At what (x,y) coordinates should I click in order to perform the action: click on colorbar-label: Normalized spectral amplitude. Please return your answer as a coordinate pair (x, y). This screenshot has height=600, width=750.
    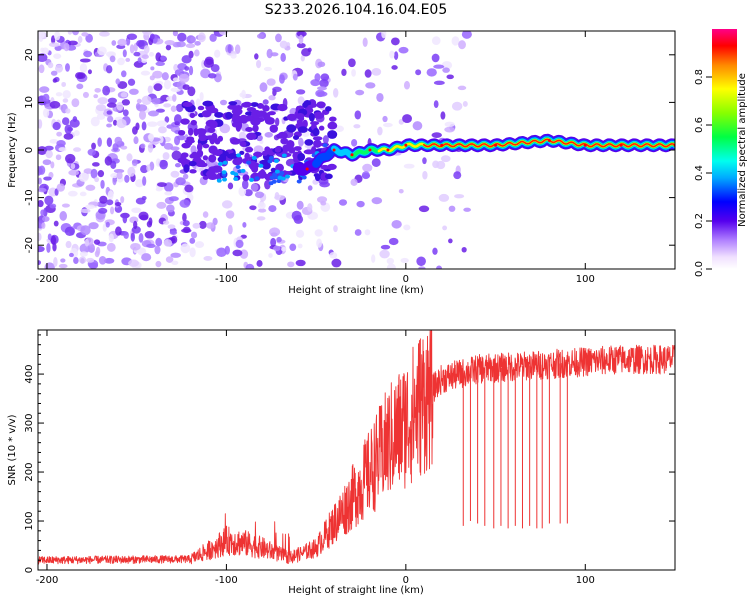
    Looking at the image, I should click on (742, 150).